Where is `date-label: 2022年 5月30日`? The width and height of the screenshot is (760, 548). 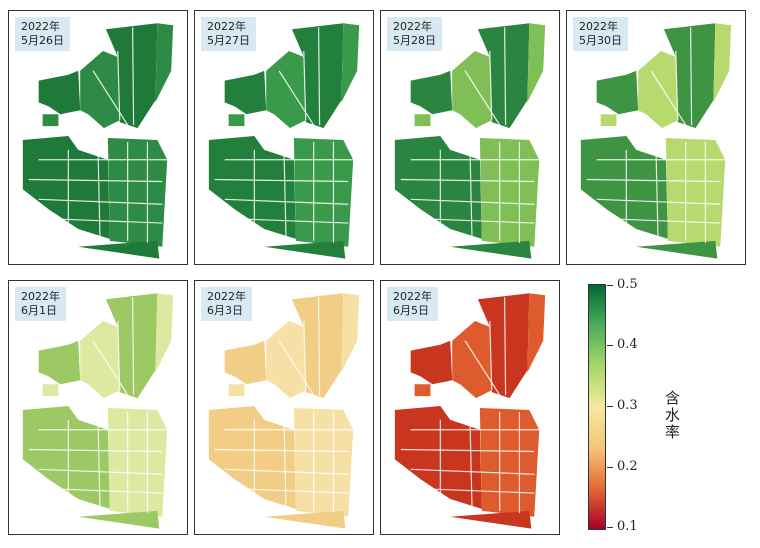
date-label: 2022年 5月30日 is located at coordinates (600, 34).